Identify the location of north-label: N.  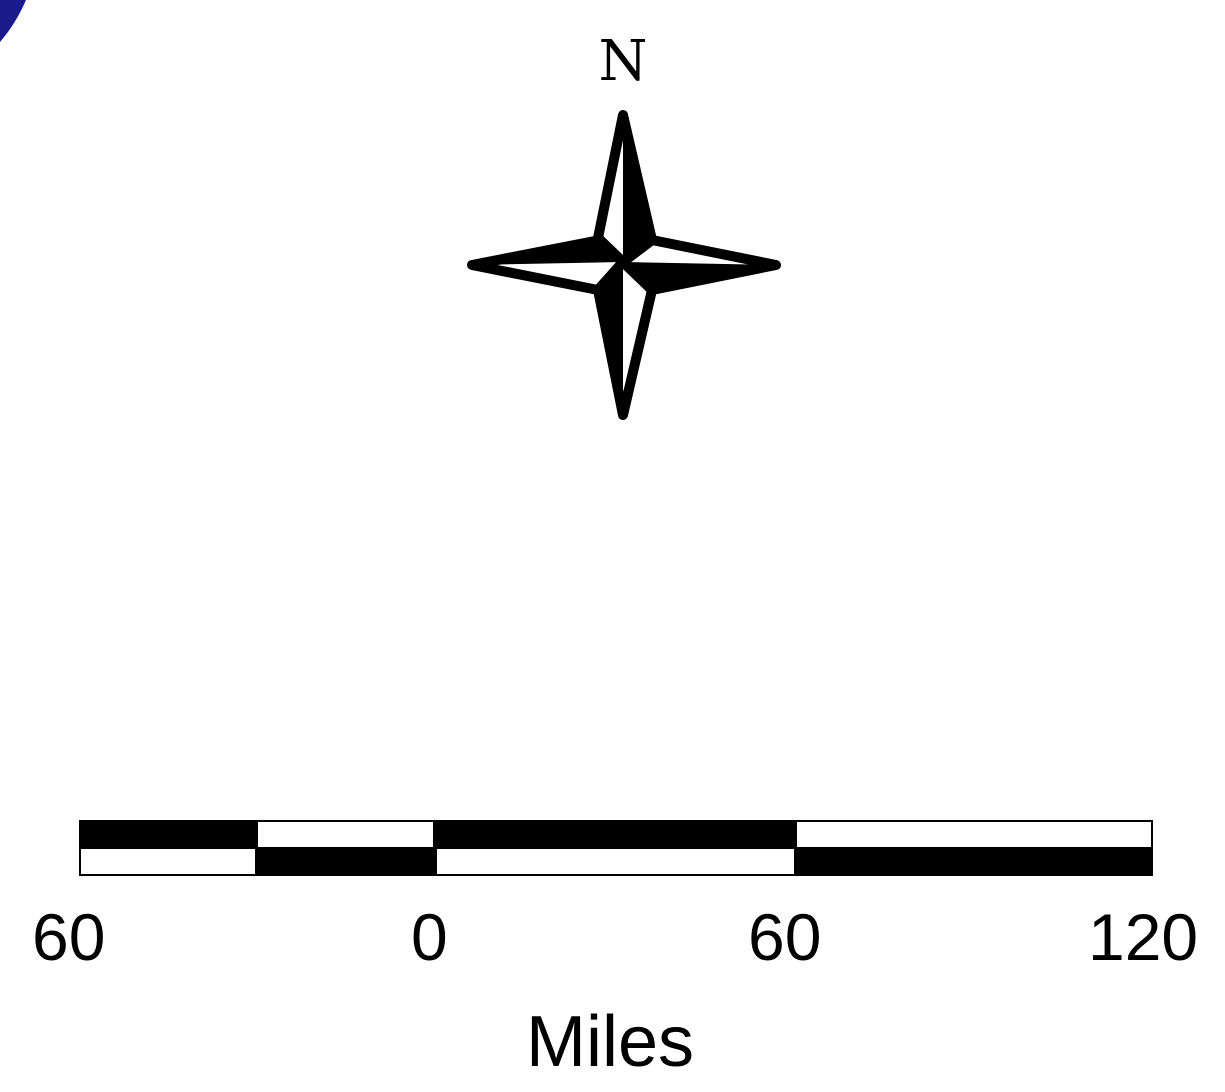
(623, 61).